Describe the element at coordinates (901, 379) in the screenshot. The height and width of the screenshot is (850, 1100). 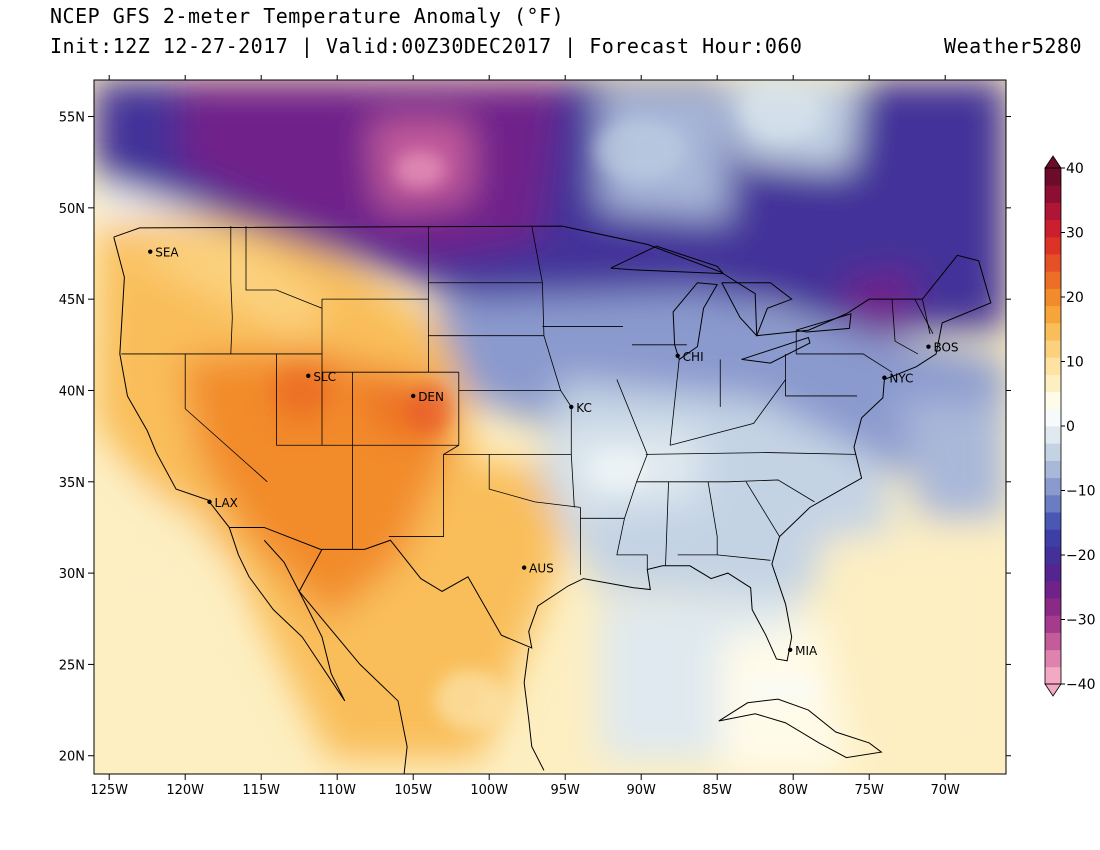
I see `city-label: NYC` at that location.